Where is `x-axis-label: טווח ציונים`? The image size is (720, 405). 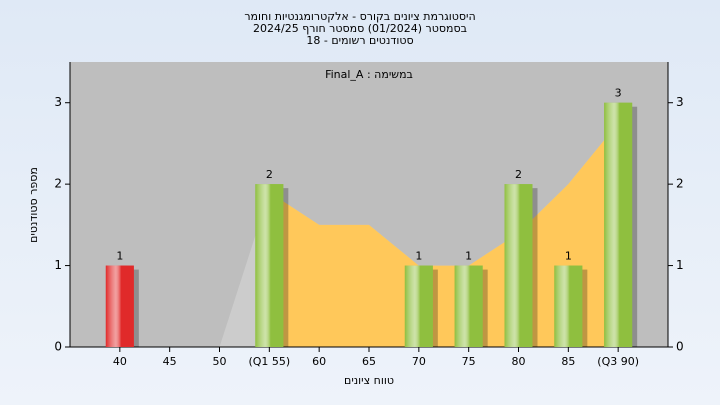
x-axis-label: טווח ציונים is located at coordinates (369, 380).